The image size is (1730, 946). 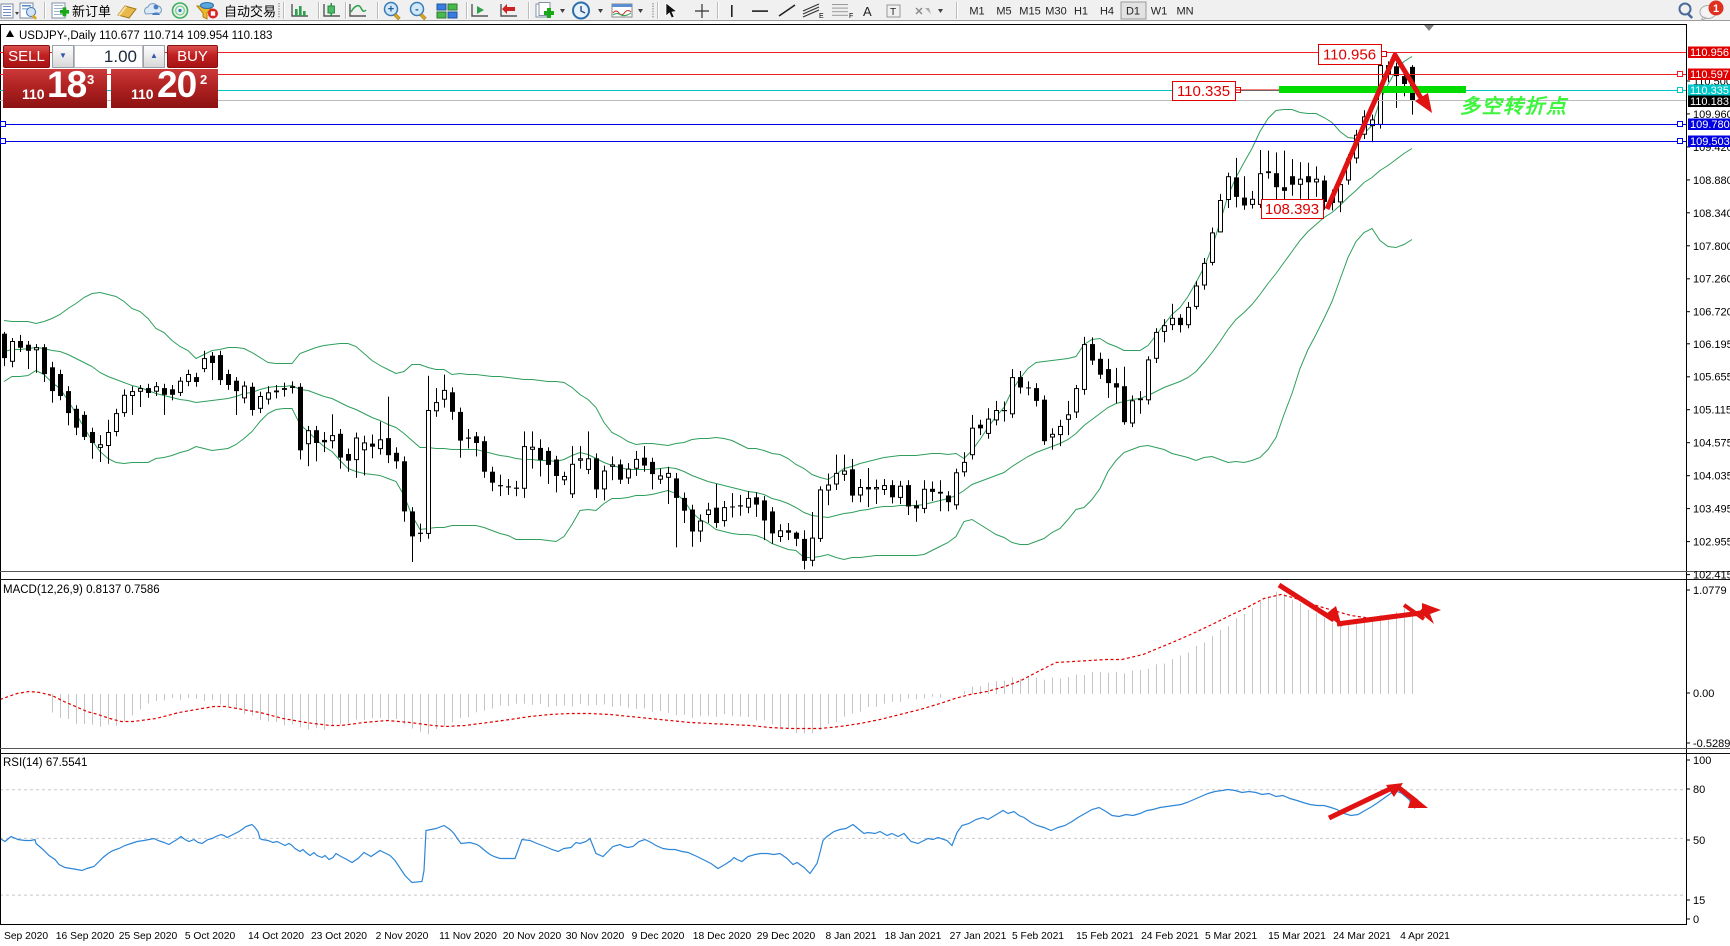 What do you see at coordinates (893, 12) in the screenshot?
I see `svg-text: T` at bounding box center [893, 12].